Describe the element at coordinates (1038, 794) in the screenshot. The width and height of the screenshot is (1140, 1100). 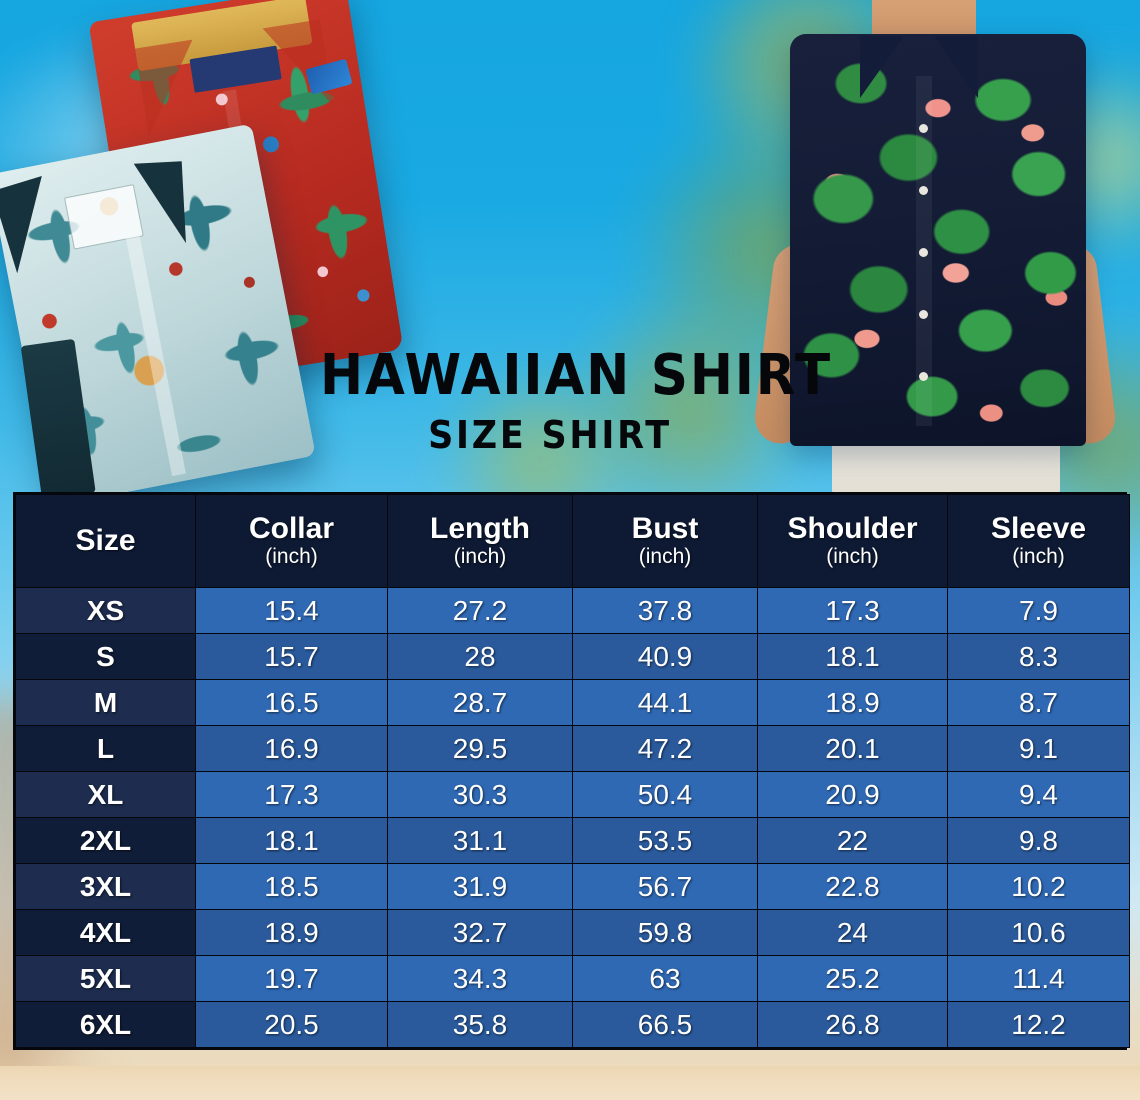
I see `cell-sleeve: 9.4` at that location.